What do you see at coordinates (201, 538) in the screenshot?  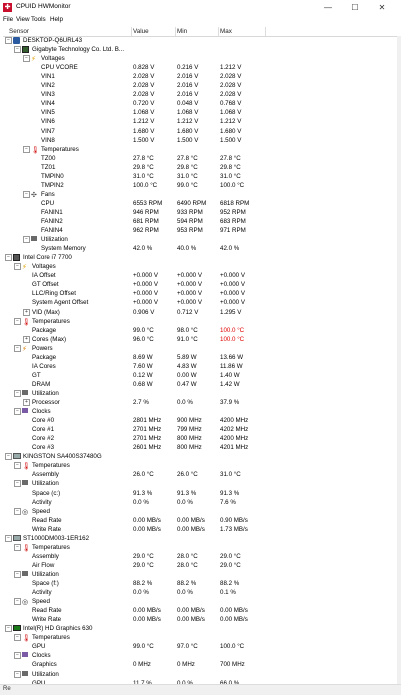 I see `group-row: − ST1000DM003-1ER162` at bounding box center [201, 538].